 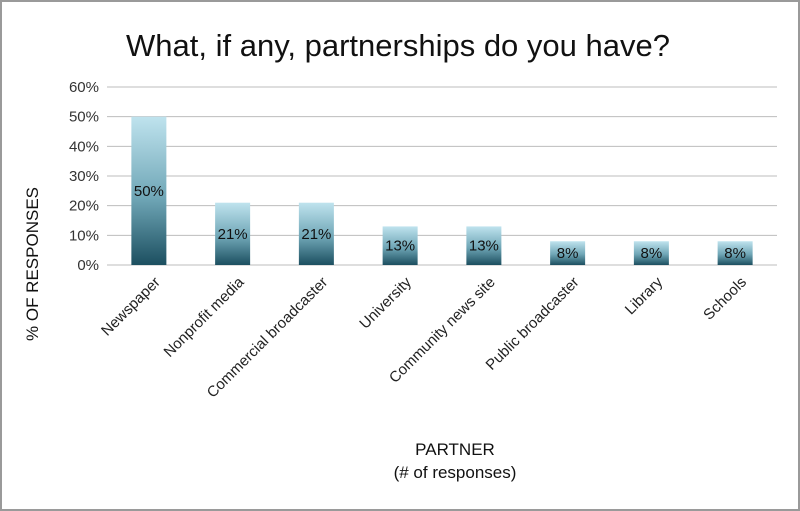 I want to click on y-axis-label: % OF RESPONSES, so click(x=32, y=264).